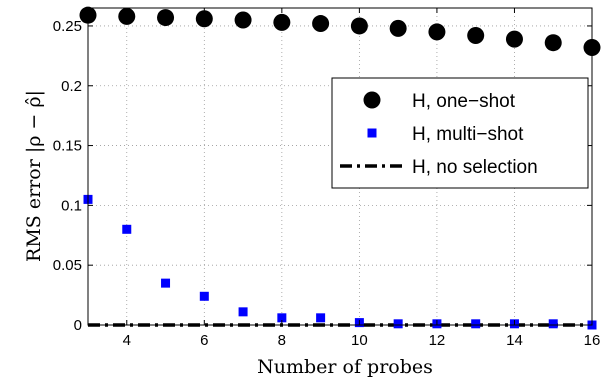  I want to click on legend: H, one−shot H, multi−shot H, no selection, so click(460, 133).